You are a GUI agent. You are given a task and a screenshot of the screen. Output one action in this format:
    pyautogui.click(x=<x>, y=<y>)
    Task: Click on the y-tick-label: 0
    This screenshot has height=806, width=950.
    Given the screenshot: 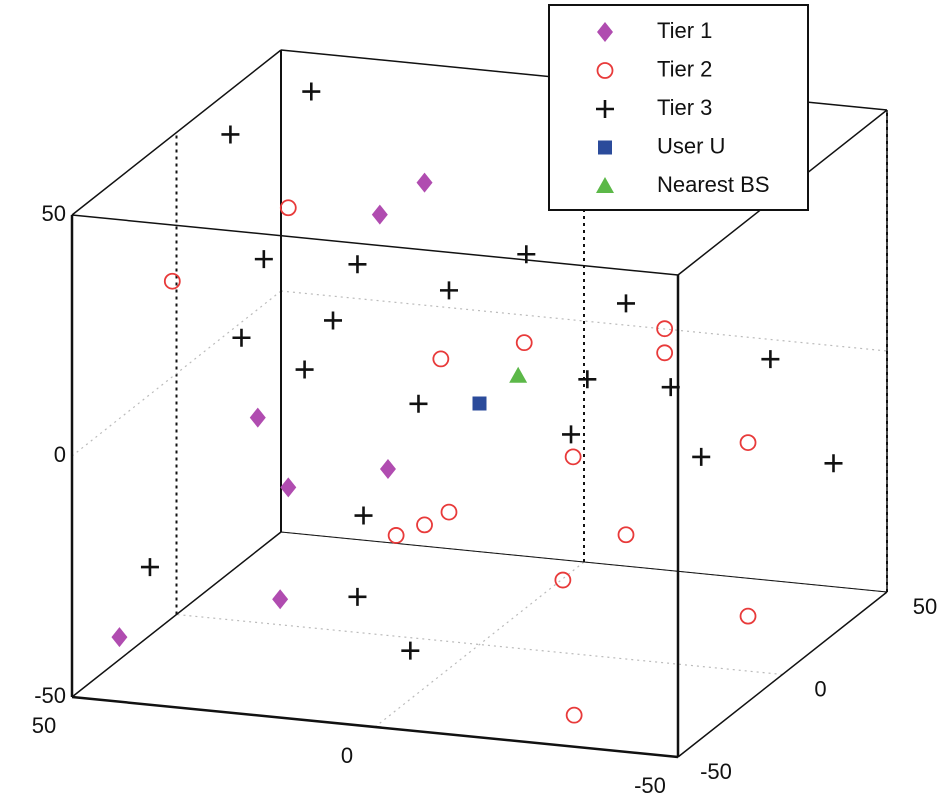 What is the action you would take?
    pyautogui.click(x=820, y=688)
    